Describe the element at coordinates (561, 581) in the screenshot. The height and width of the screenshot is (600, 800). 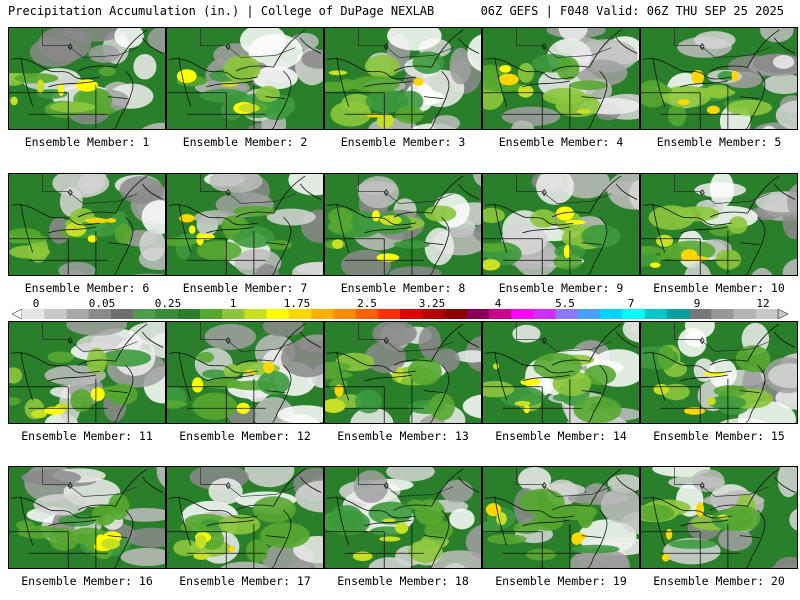
I see `ensemble-member-label: Ensemble Member: 19` at that location.